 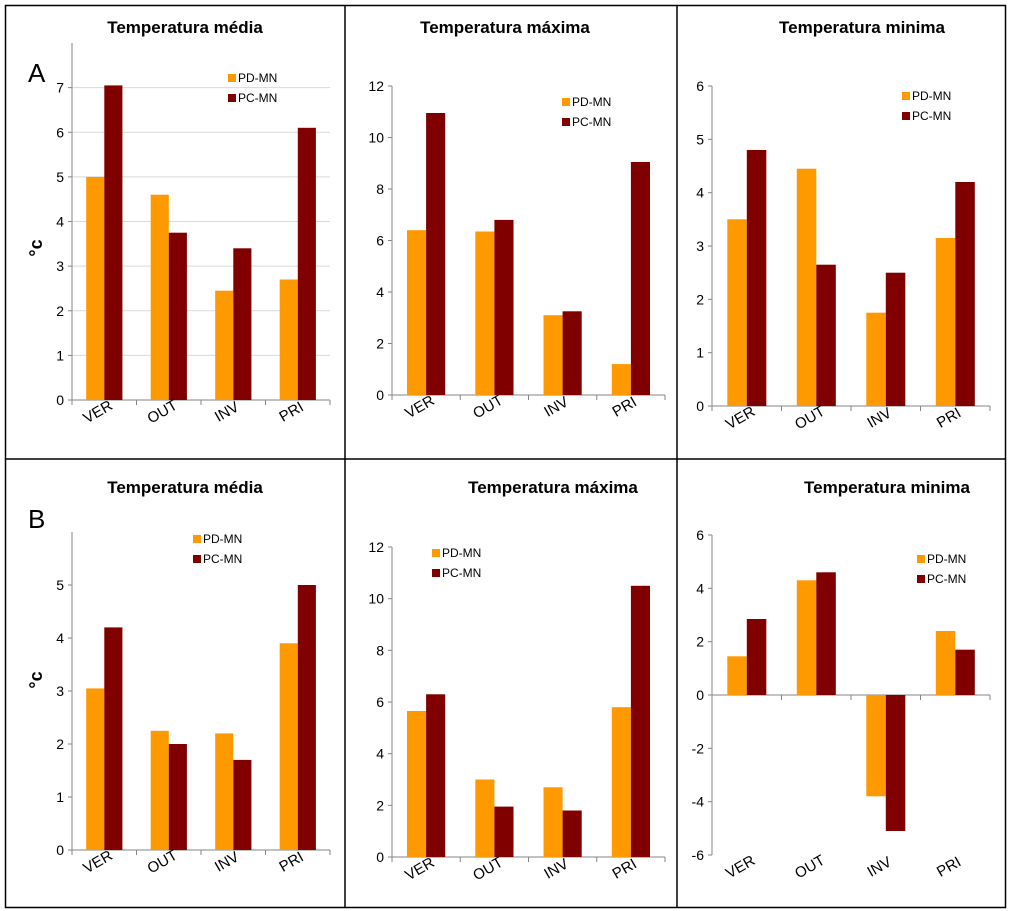 I want to click on y-tick-label: 5, so click(x=60, y=177).